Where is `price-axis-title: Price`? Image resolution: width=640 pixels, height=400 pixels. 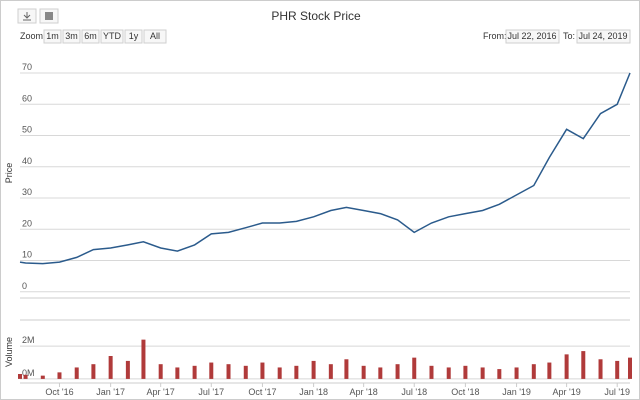
price-axis-title: Price is located at coordinates (9, 173).